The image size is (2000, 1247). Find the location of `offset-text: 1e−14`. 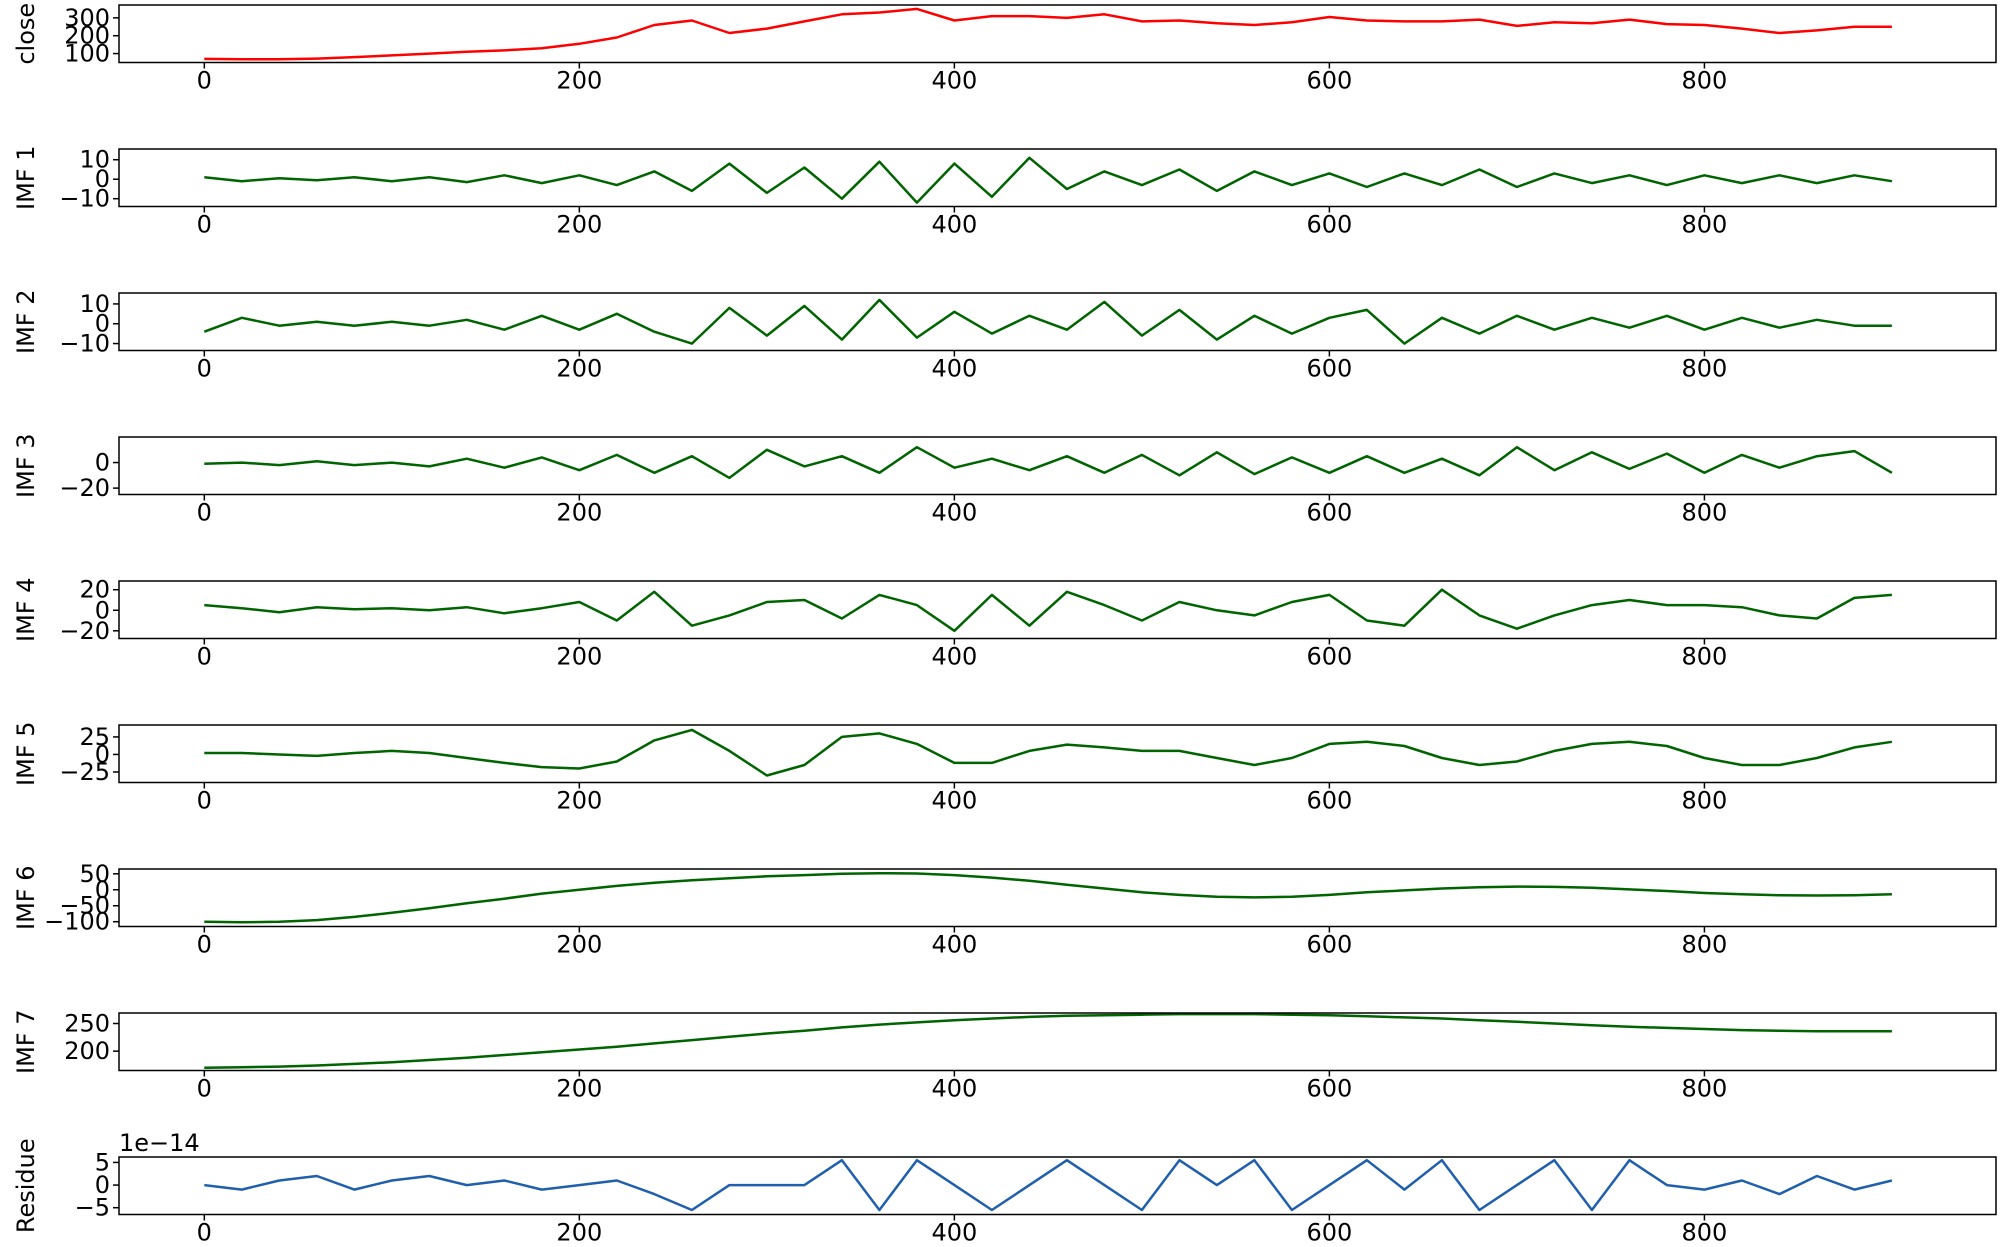

offset-text: 1e−14 is located at coordinates (159, 1143).